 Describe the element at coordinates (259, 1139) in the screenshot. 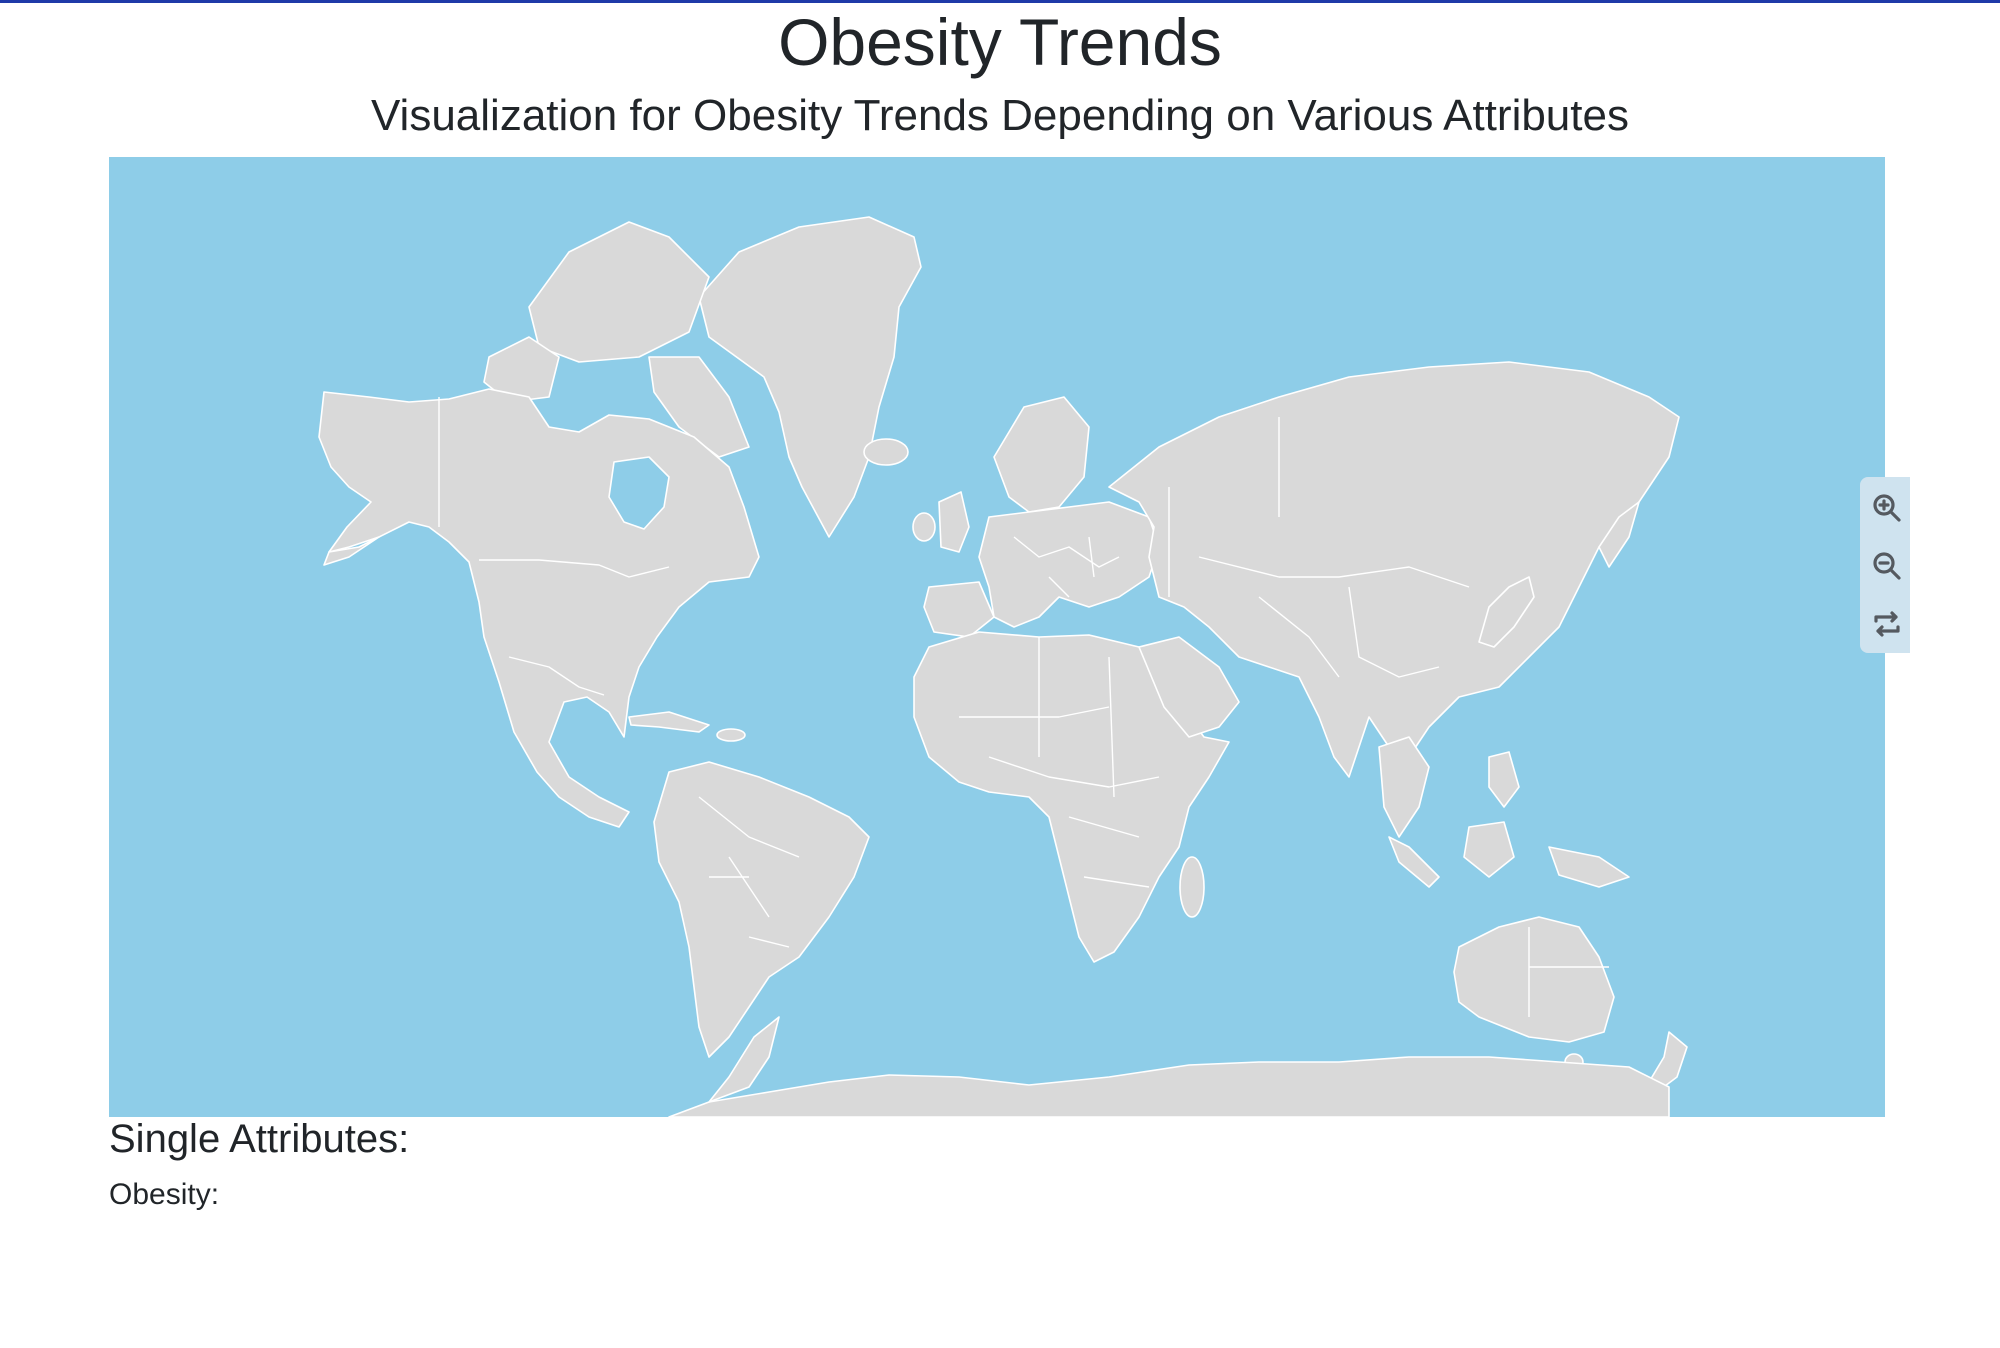

I see `single-attributes-heading: Single Attributes:` at that location.